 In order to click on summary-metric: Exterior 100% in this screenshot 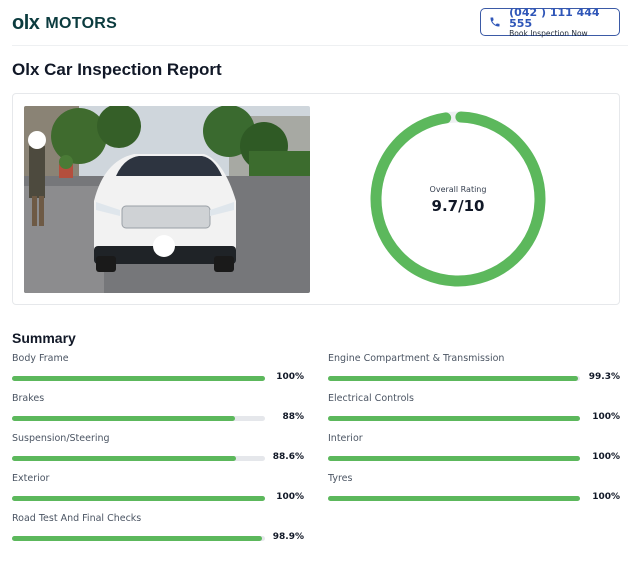, I will do `click(162, 493)`.